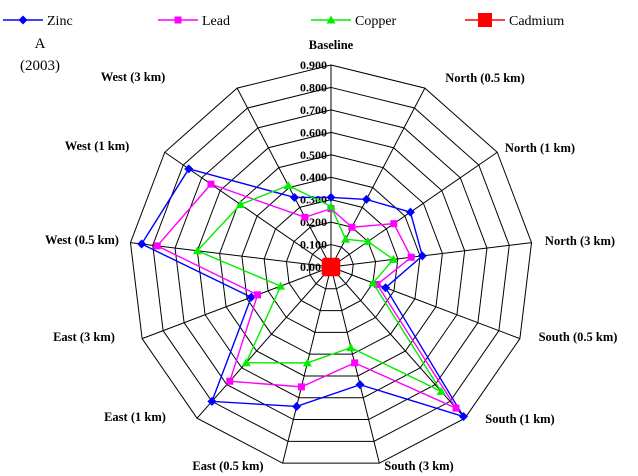 The width and height of the screenshot is (638, 476). Describe the element at coordinates (313, 155) in the screenshot. I see `tick-label: 0.500` at that location.